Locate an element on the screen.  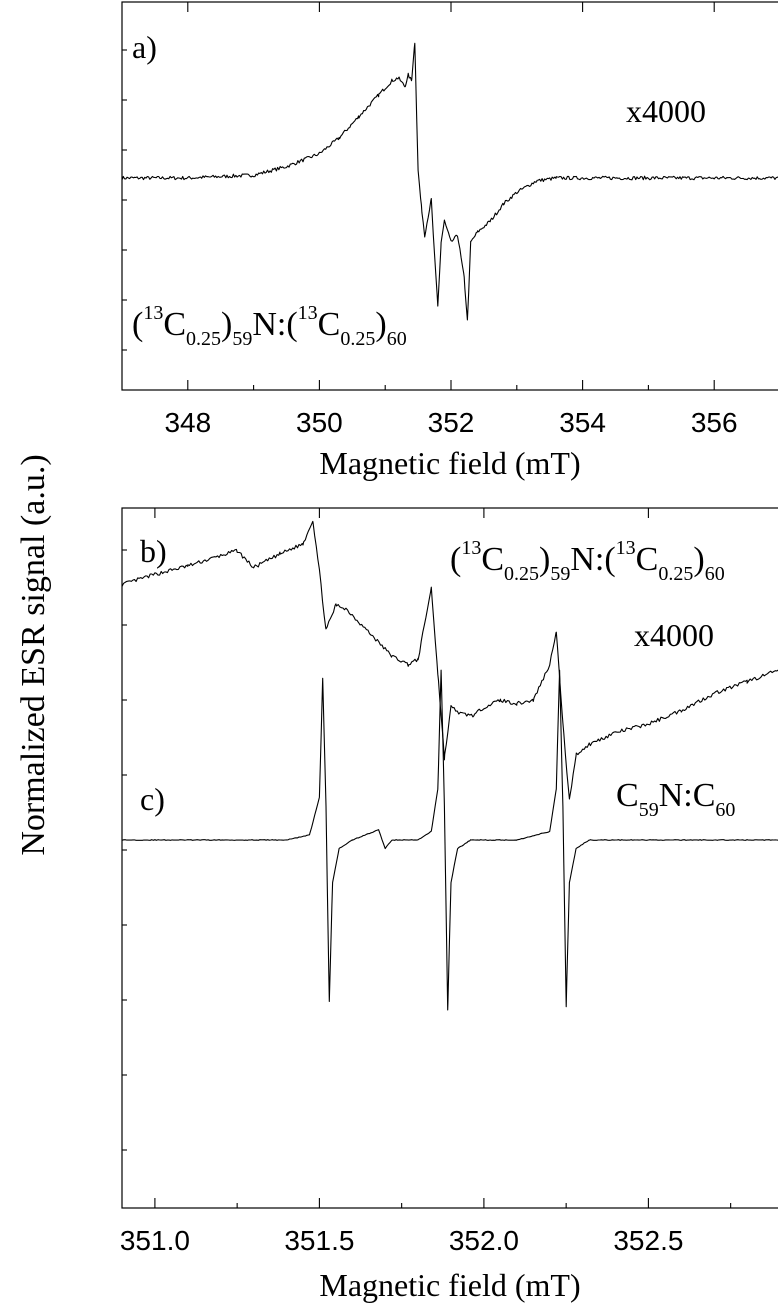
panel-bc-x-axis-label: Magnetic field (mT) is located at coordinates (449, 1285).